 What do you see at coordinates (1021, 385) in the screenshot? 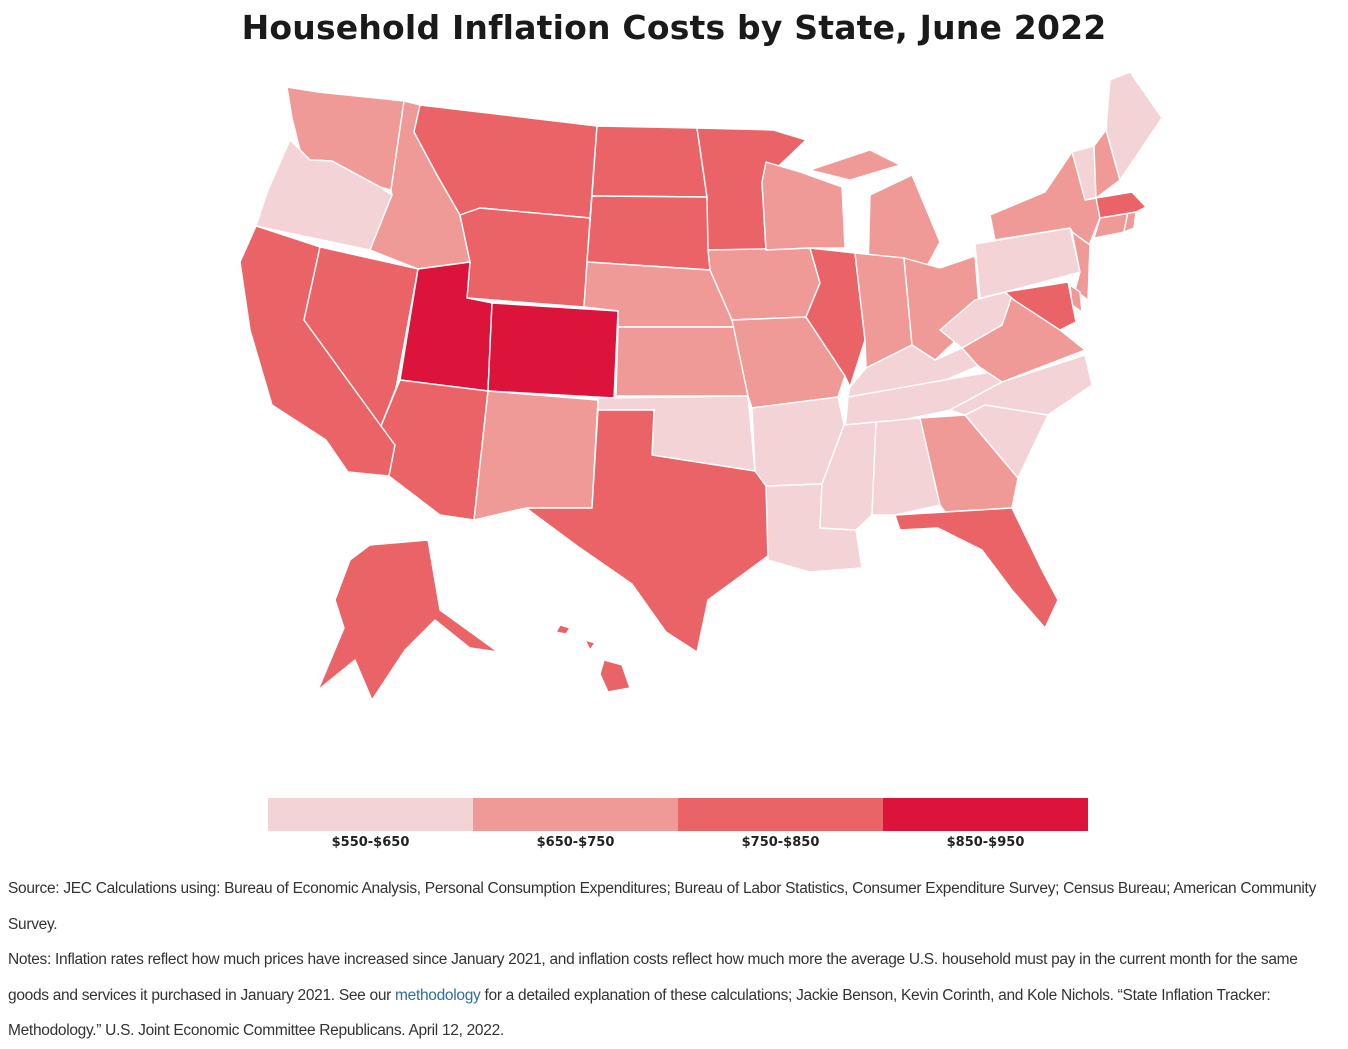
I see `state-nc` at bounding box center [1021, 385].